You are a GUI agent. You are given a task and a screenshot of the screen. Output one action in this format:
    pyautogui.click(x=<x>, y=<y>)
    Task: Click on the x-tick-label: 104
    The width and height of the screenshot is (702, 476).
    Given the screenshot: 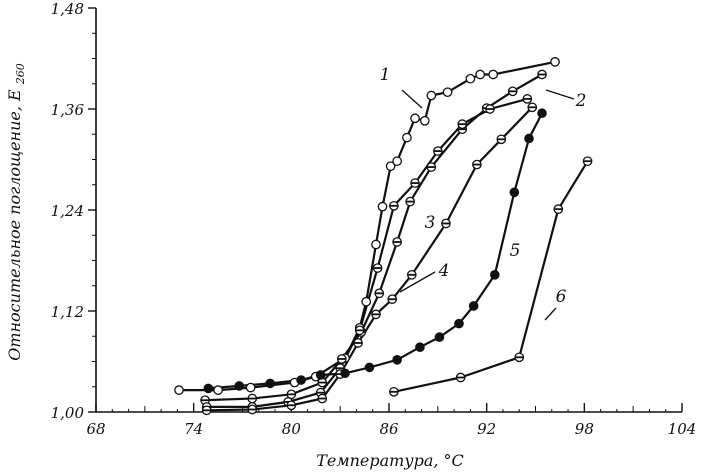 What is the action you would take?
    pyautogui.click(x=682, y=429)
    